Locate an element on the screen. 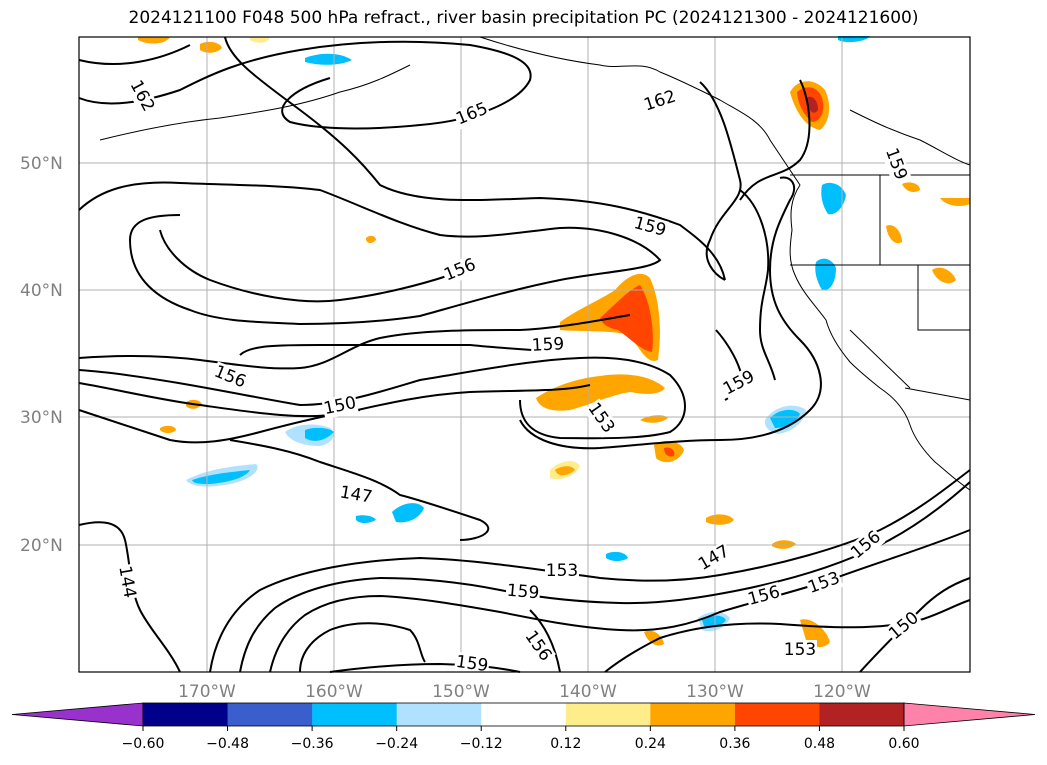 Image resolution: width=1047 pixels, height=765 pixels. colorbar-border is located at coordinates (523, 714).